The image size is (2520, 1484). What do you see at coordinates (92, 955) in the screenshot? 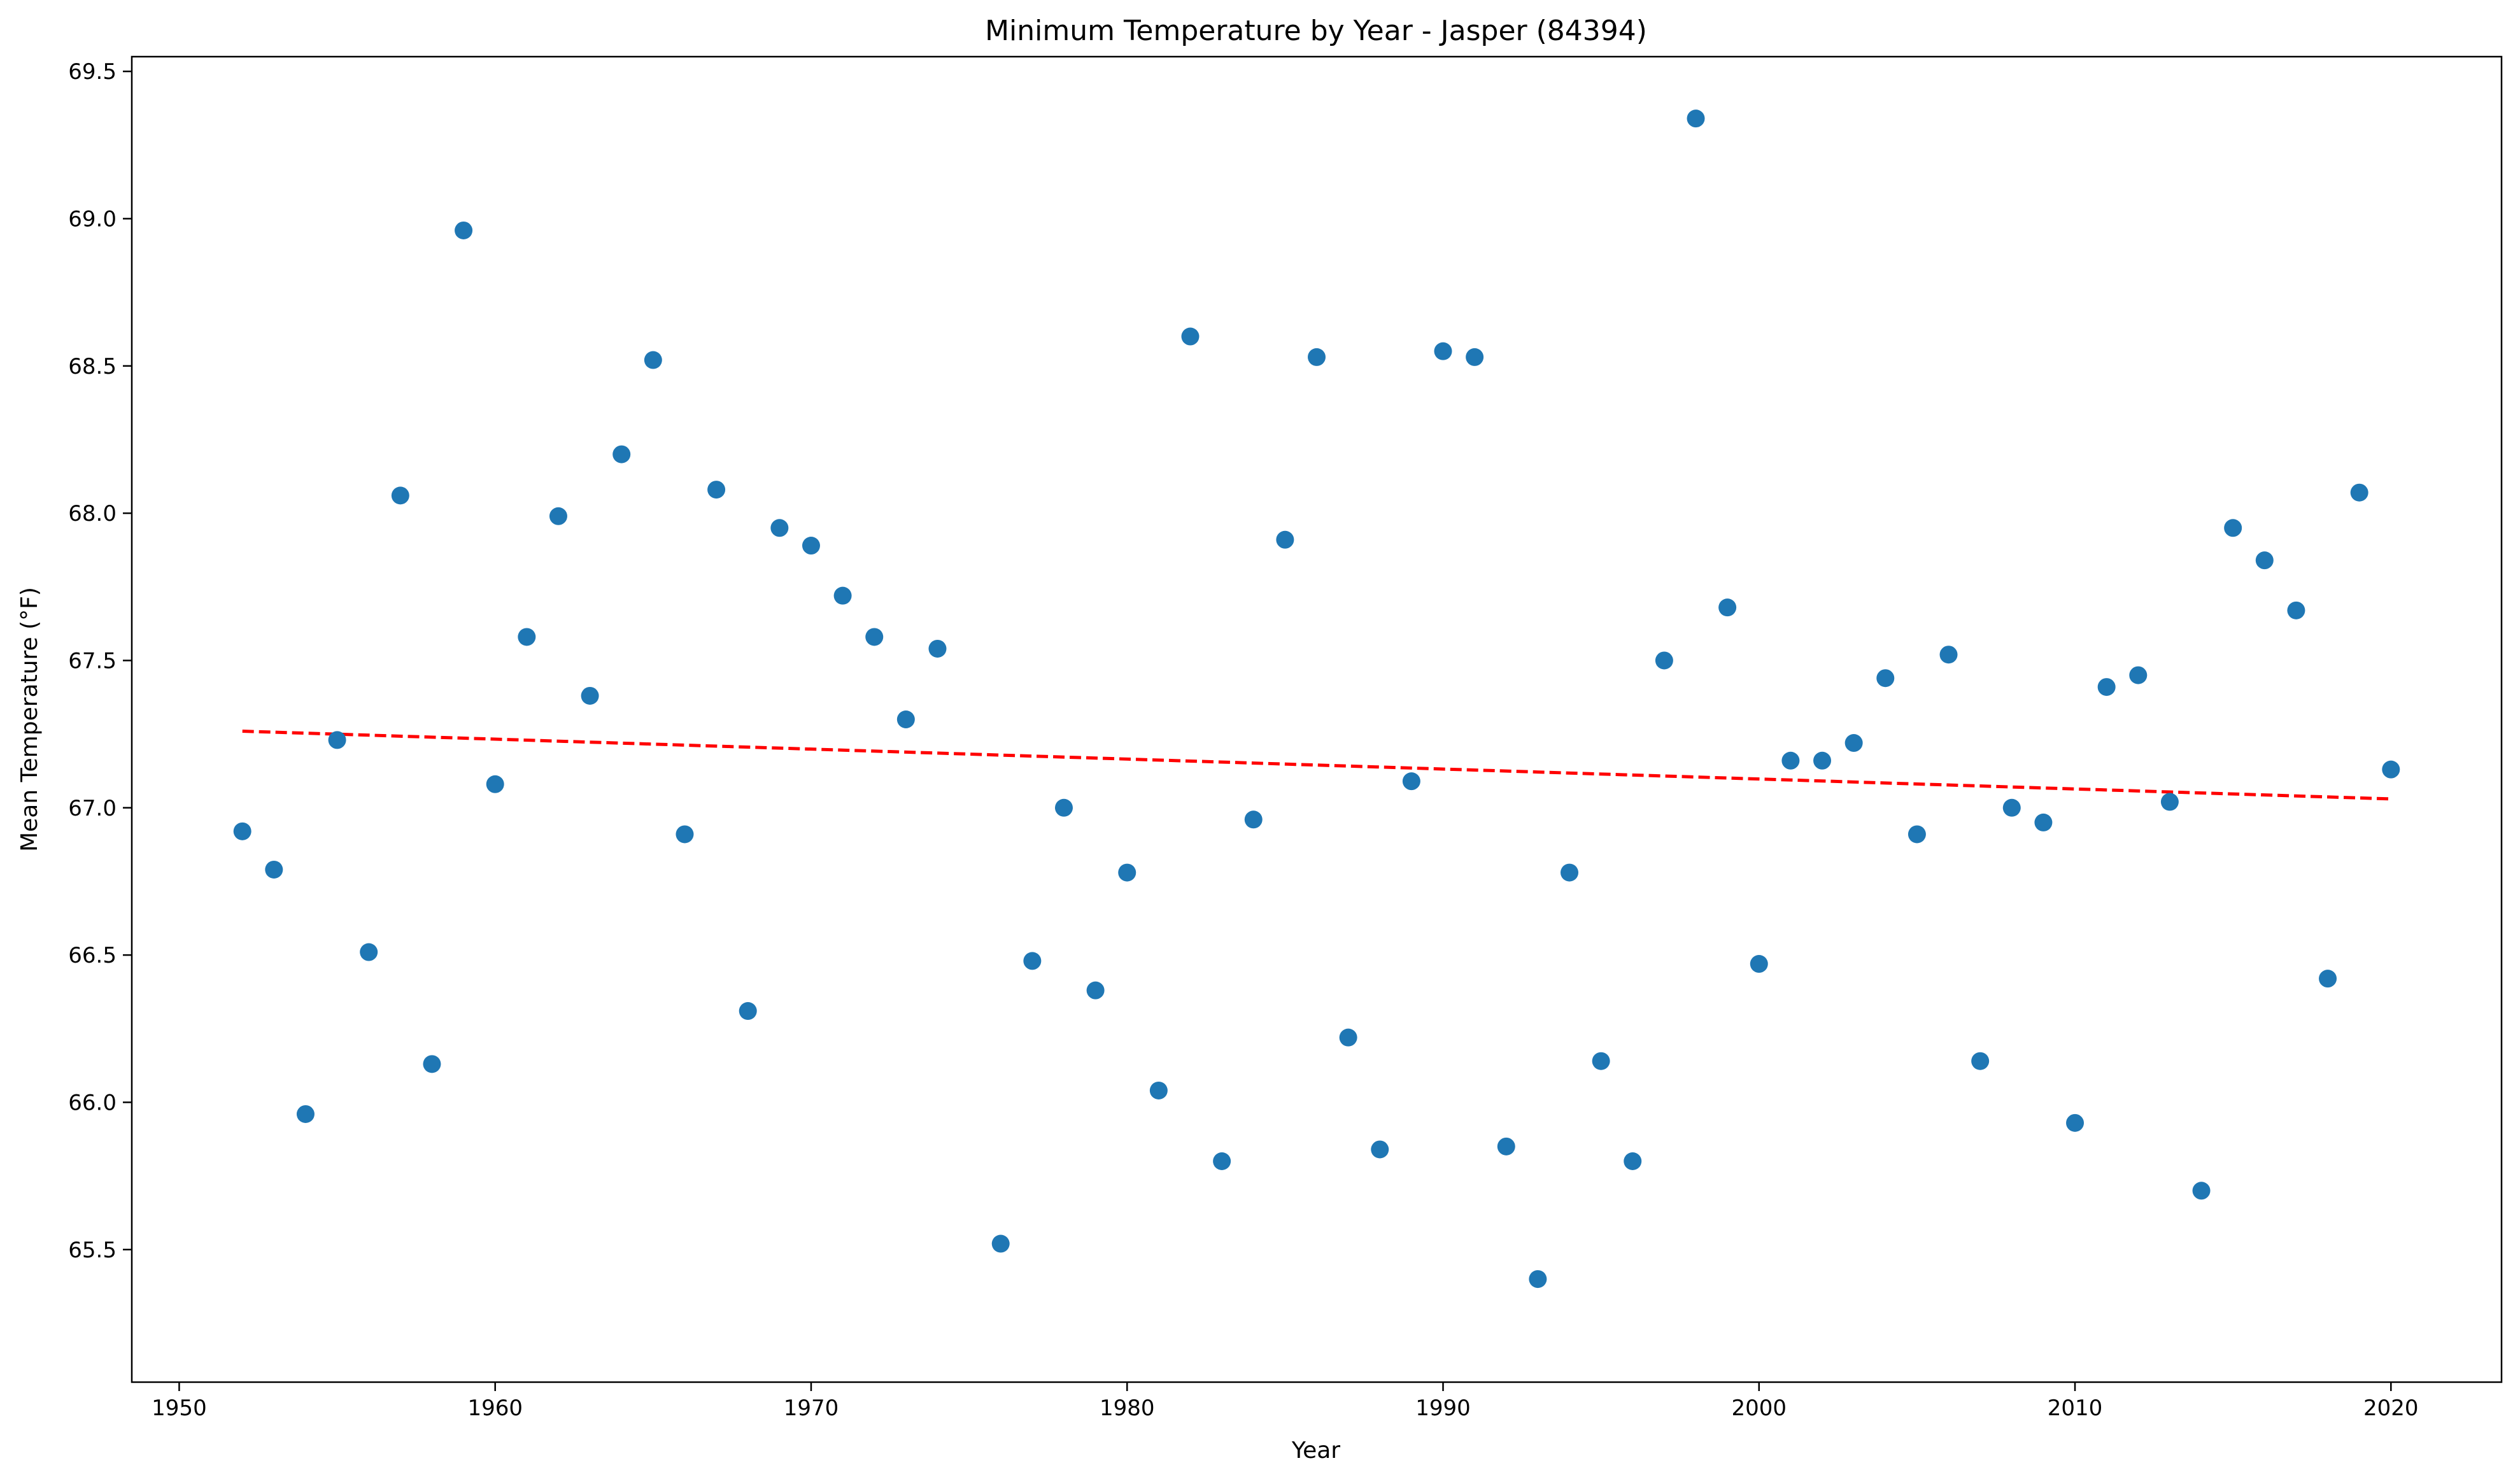
I see `y-tick-label: 66.5` at bounding box center [92, 955].